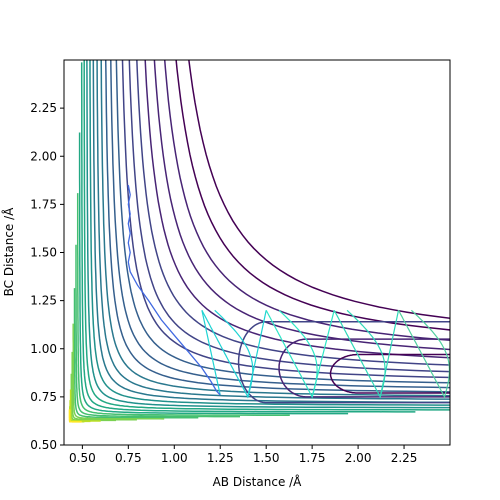 This screenshot has width=500, height=500. What do you see at coordinates (43, 204) in the screenshot?
I see `y-tick-label: 1.75` at bounding box center [43, 204].